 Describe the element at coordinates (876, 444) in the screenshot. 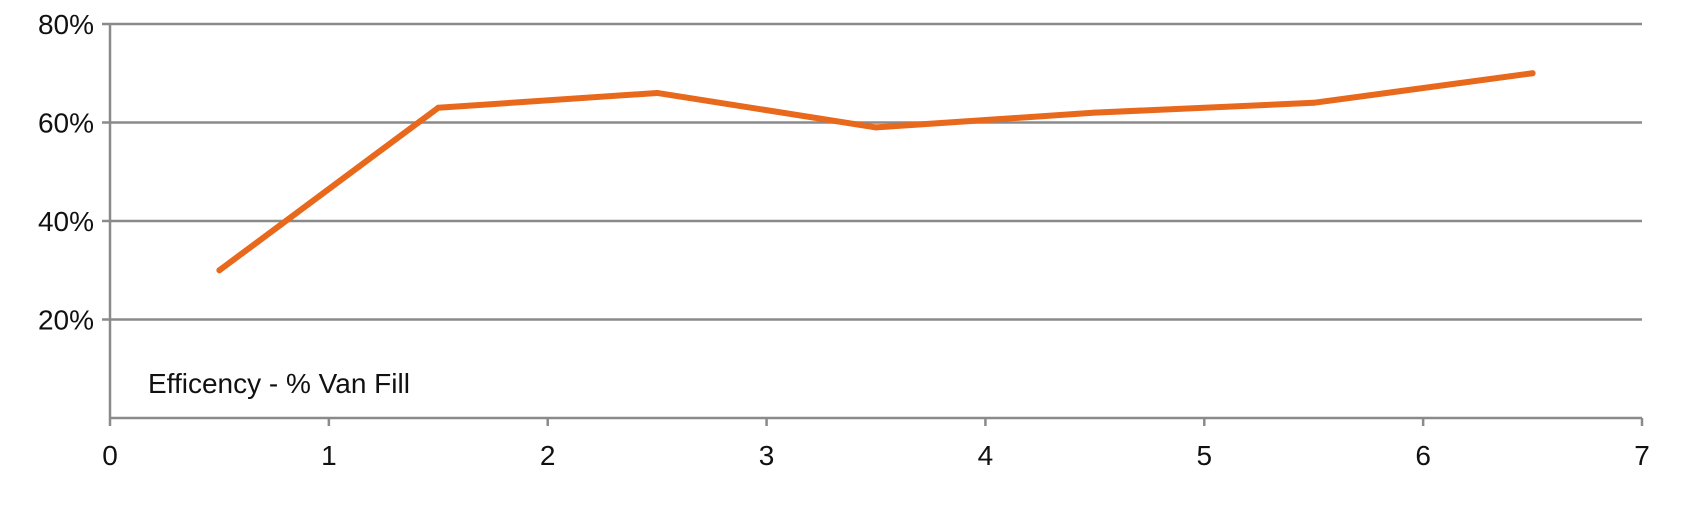

I see `x-axis-ticks: 0 1 2 3 4 5 6 7` at that location.